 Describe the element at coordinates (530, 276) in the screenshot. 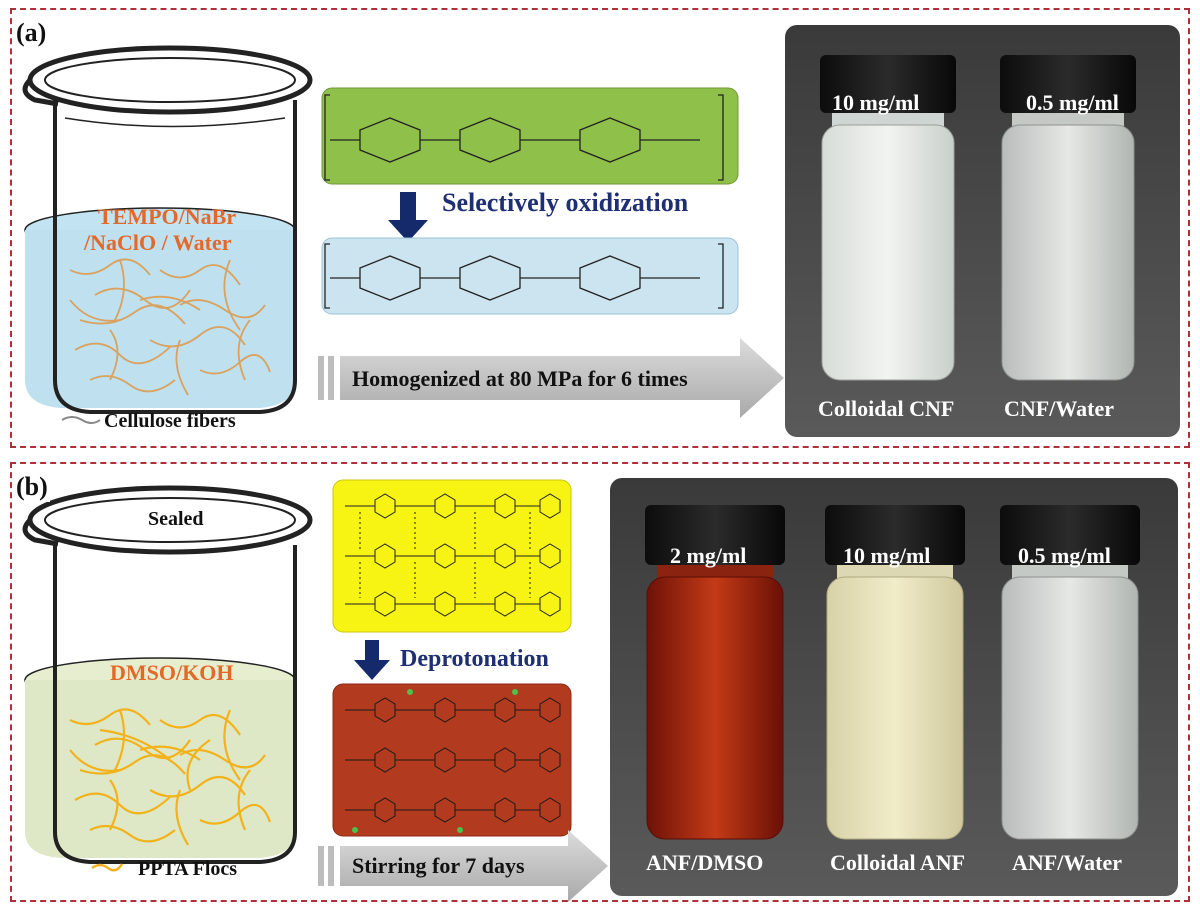

I see `oxidized-cellulose-box` at that location.